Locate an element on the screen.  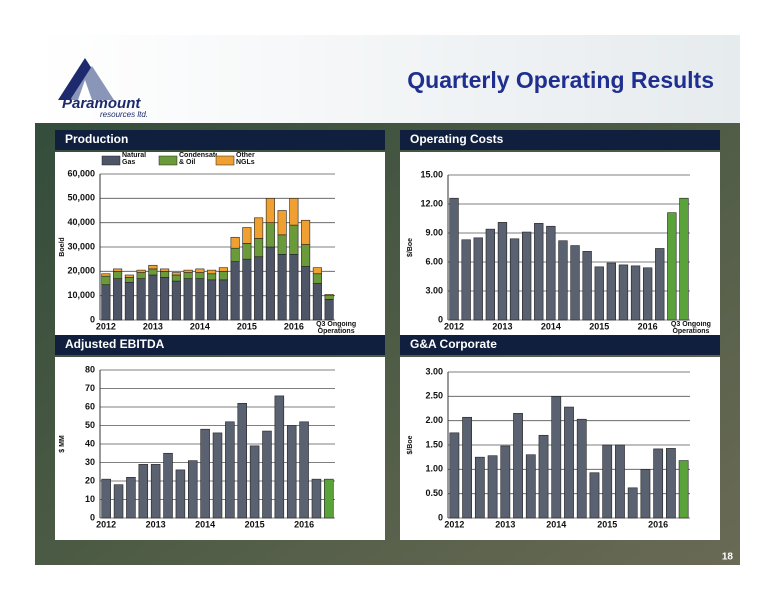
y-tick-label: 60,000 is located at coordinates (81, 173).